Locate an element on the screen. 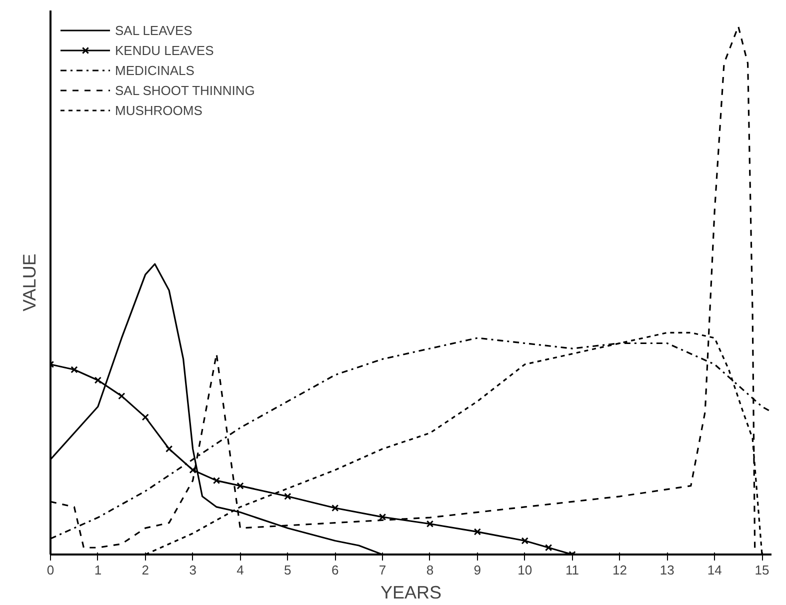  x-tick-label: 0 is located at coordinates (50, 570).